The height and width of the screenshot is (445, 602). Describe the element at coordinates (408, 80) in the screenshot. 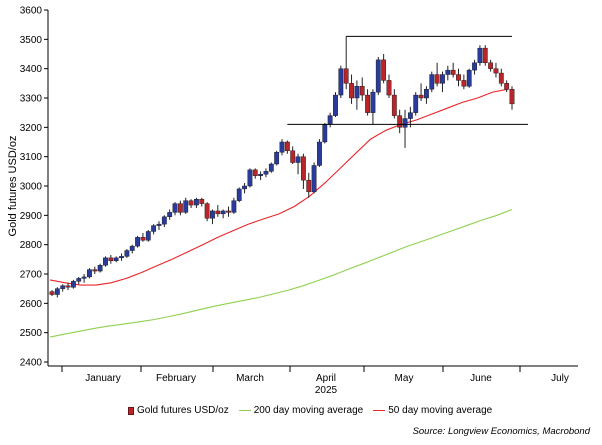

I see `reference-lines` at that location.